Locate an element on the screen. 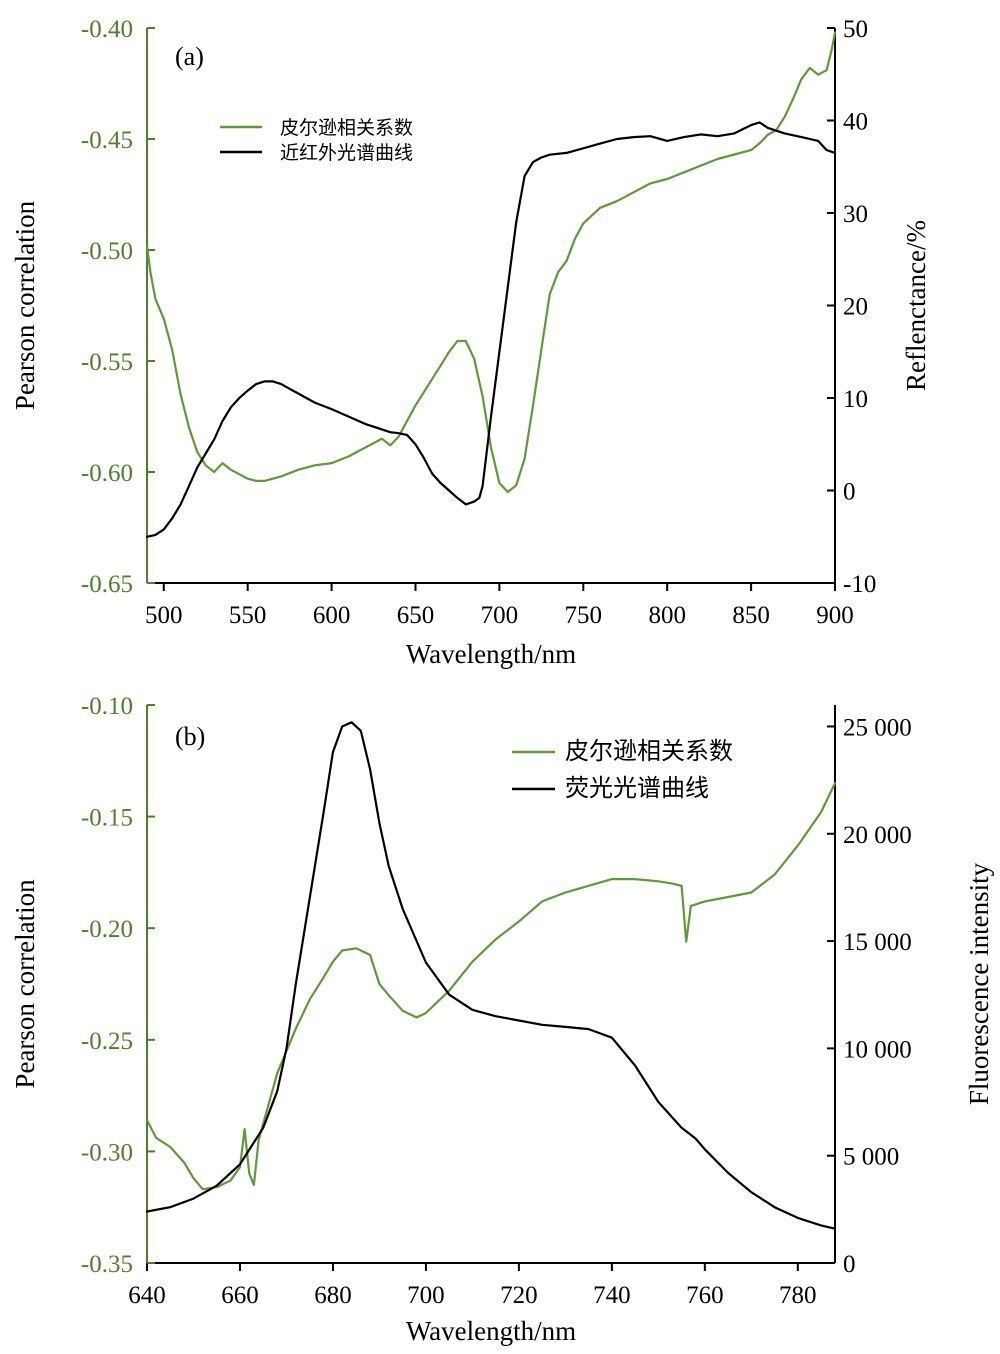 The width and height of the screenshot is (1000, 1354). y-right-tick-label: 5 000 is located at coordinates (871, 1157).